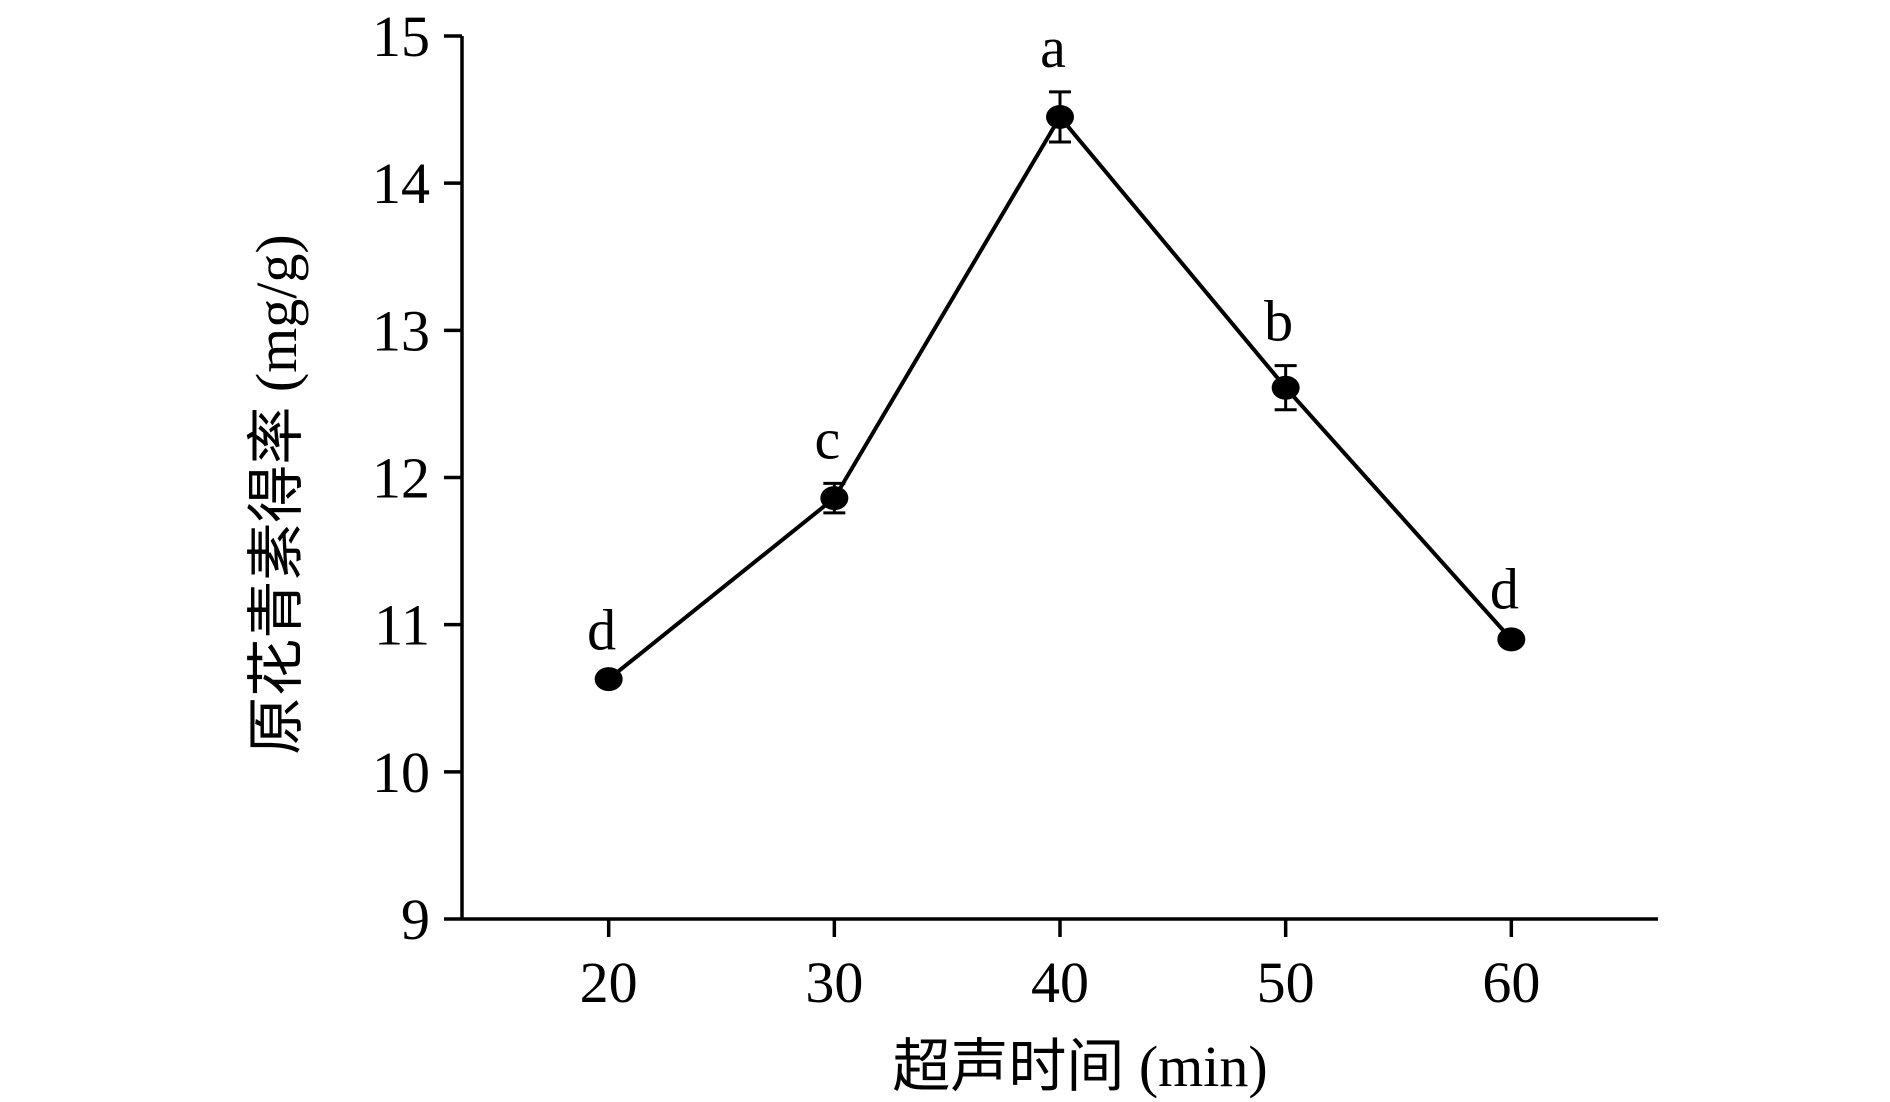 The image size is (1890, 1102). Describe the element at coordinates (1053, 47) in the screenshot. I see `significance-label: a` at that location.